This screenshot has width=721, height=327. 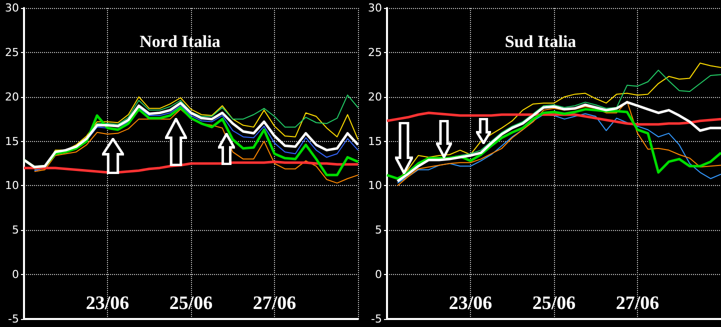 What do you see at coordinates (180, 41) in the screenshot?
I see `text: Nord Italia` at bounding box center [180, 41].